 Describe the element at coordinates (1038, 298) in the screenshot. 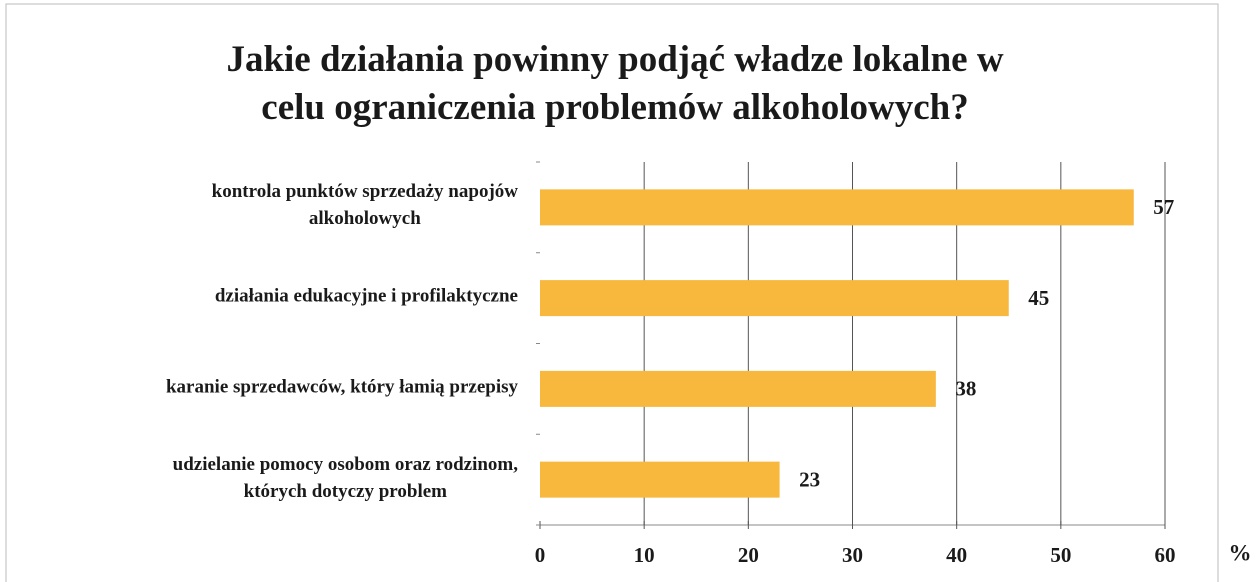

I see `value-label: 45` at that location.